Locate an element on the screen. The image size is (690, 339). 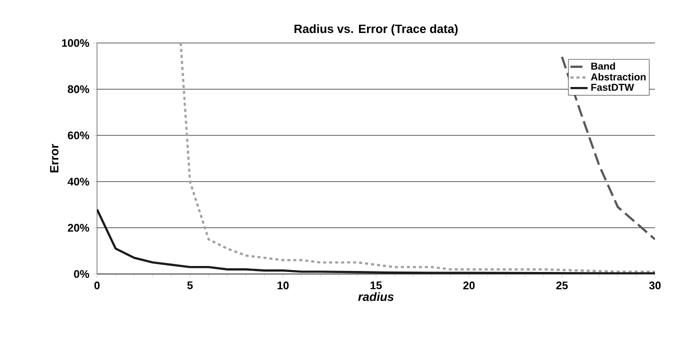
chart-title: Radius vs. Error (Trace data) is located at coordinates (376, 30).